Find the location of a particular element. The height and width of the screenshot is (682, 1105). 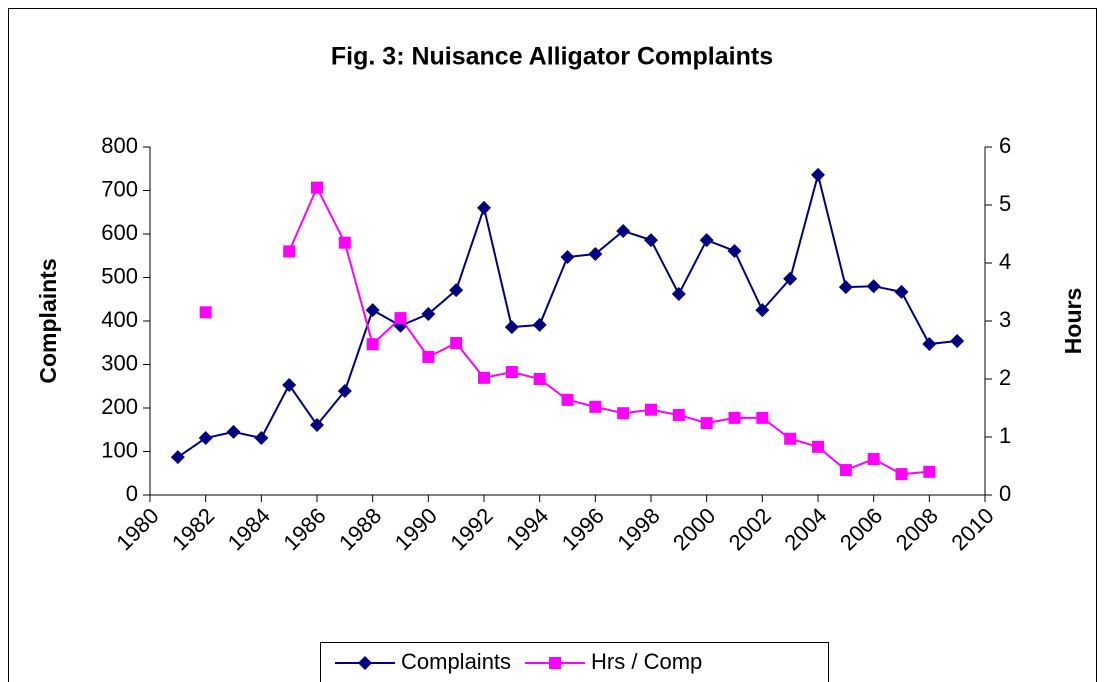

y-tick-label: 300 is located at coordinates (119, 362).